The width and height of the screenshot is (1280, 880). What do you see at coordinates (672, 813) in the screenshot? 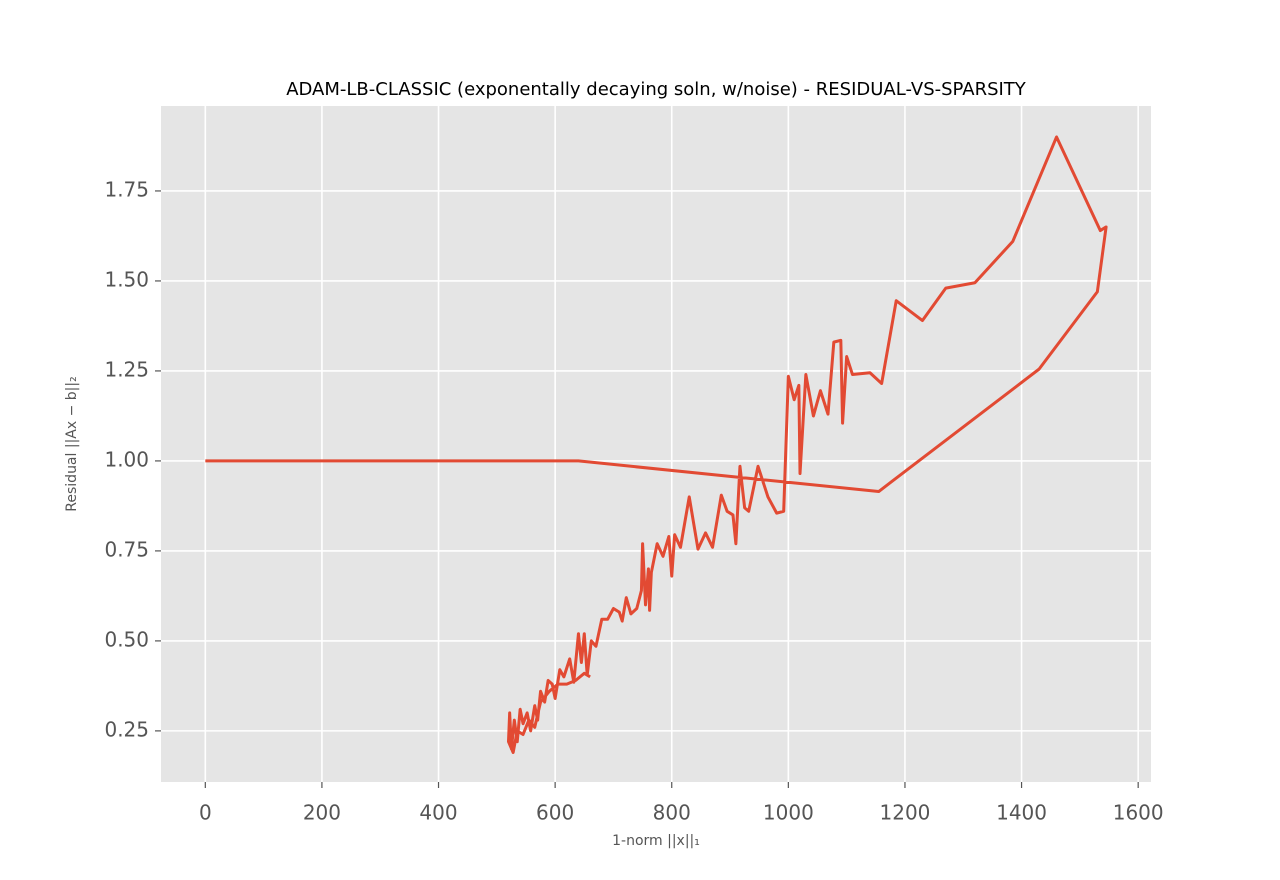
I see `x-tick-label: 800` at bounding box center [672, 813].